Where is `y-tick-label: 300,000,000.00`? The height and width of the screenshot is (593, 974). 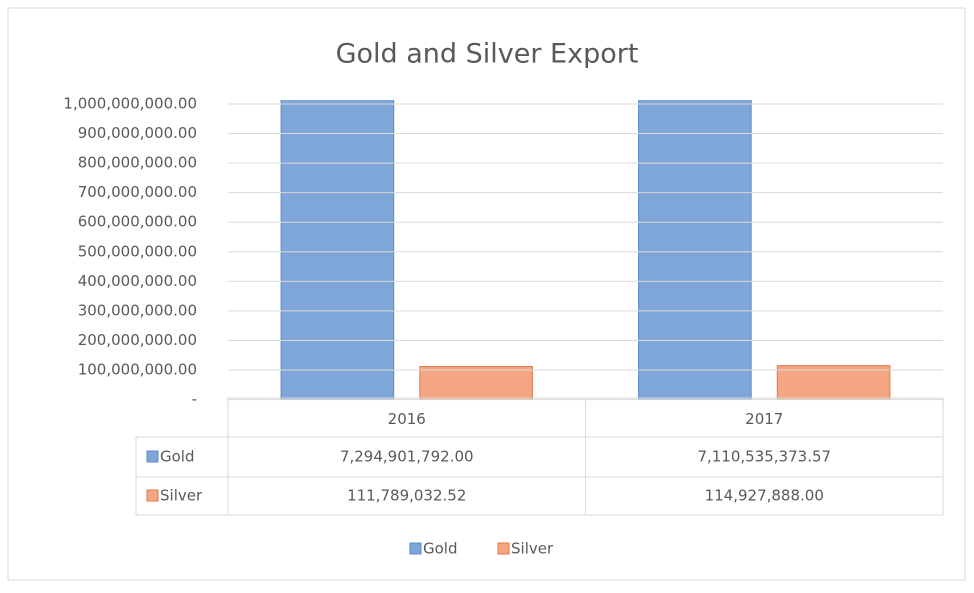 y-tick-label: 300,000,000.00 is located at coordinates (137, 310).